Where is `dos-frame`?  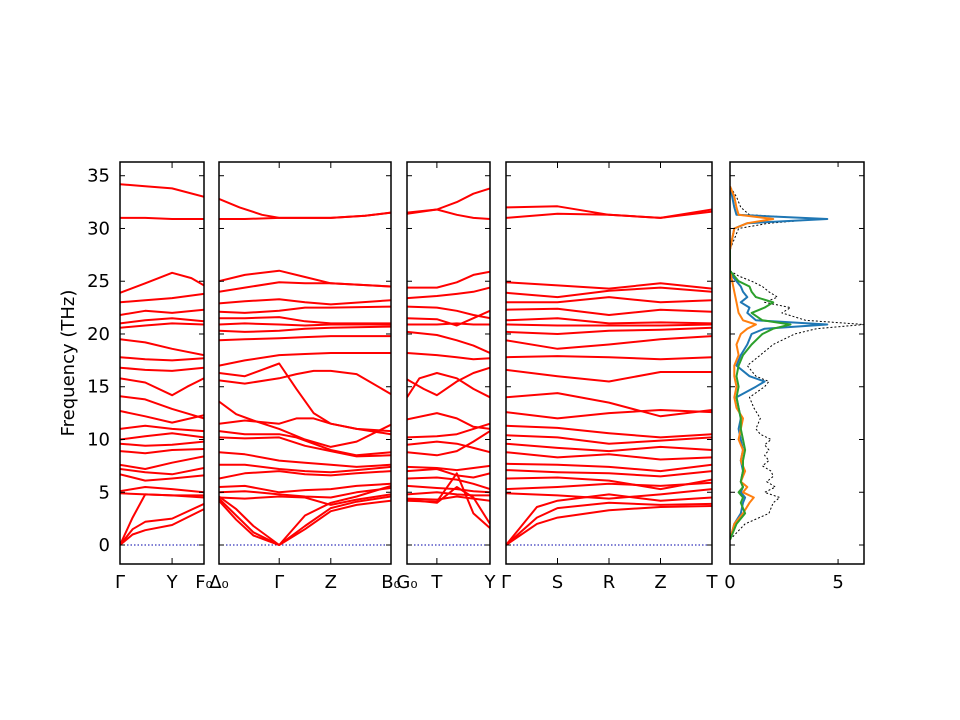
dos-frame is located at coordinates (797, 363).